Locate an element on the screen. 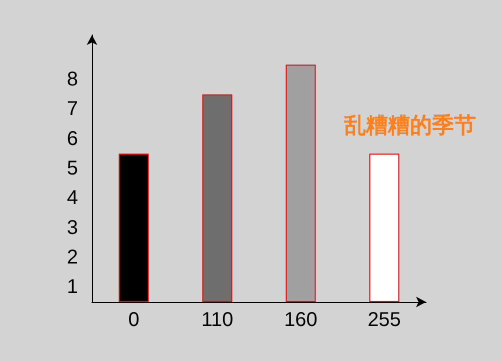 The image size is (501, 361). x-tick-label: 160 is located at coordinates (301, 320).